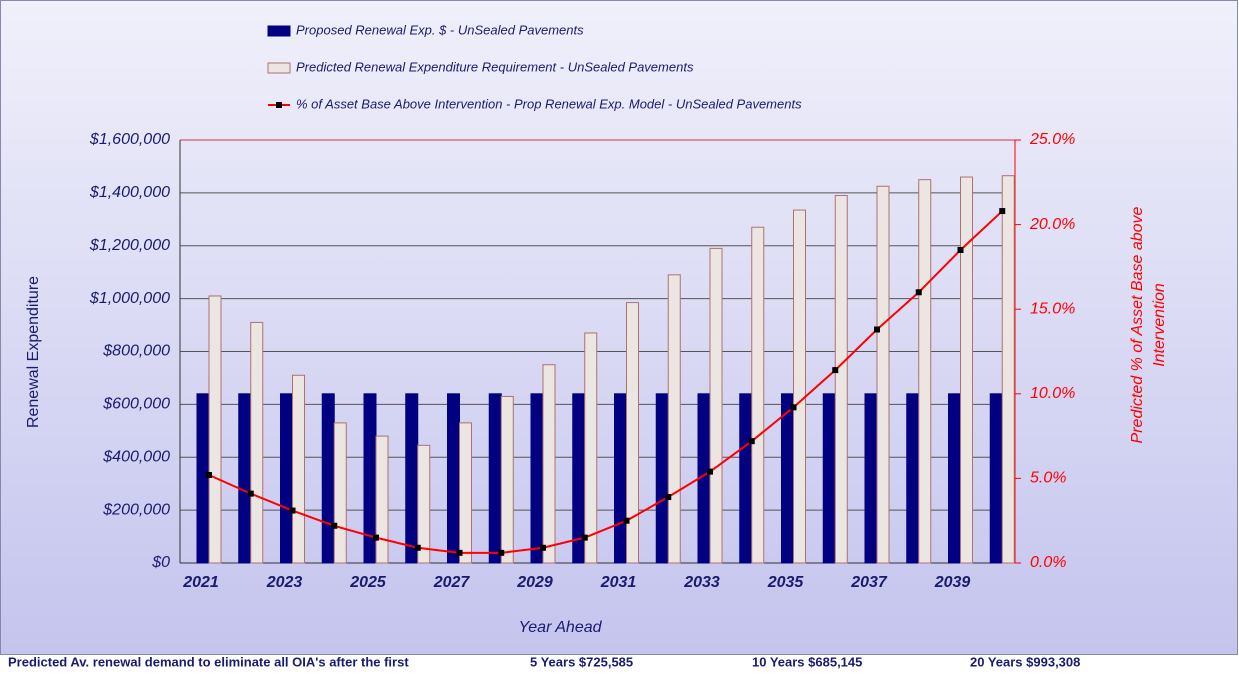 The width and height of the screenshot is (1239, 675). I want to click on y2-tick-label: 15.0%, so click(1052, 308).